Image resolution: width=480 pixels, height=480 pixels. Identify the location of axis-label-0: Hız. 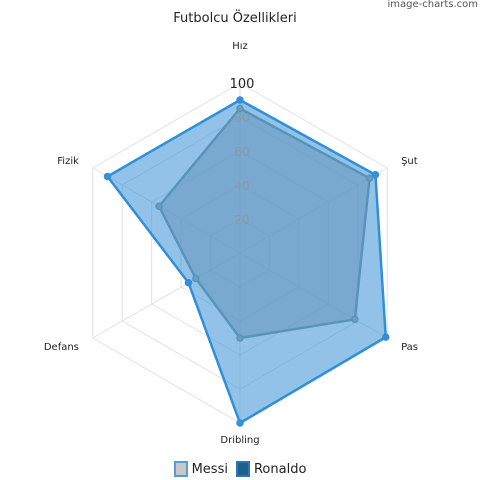
(240, 46).